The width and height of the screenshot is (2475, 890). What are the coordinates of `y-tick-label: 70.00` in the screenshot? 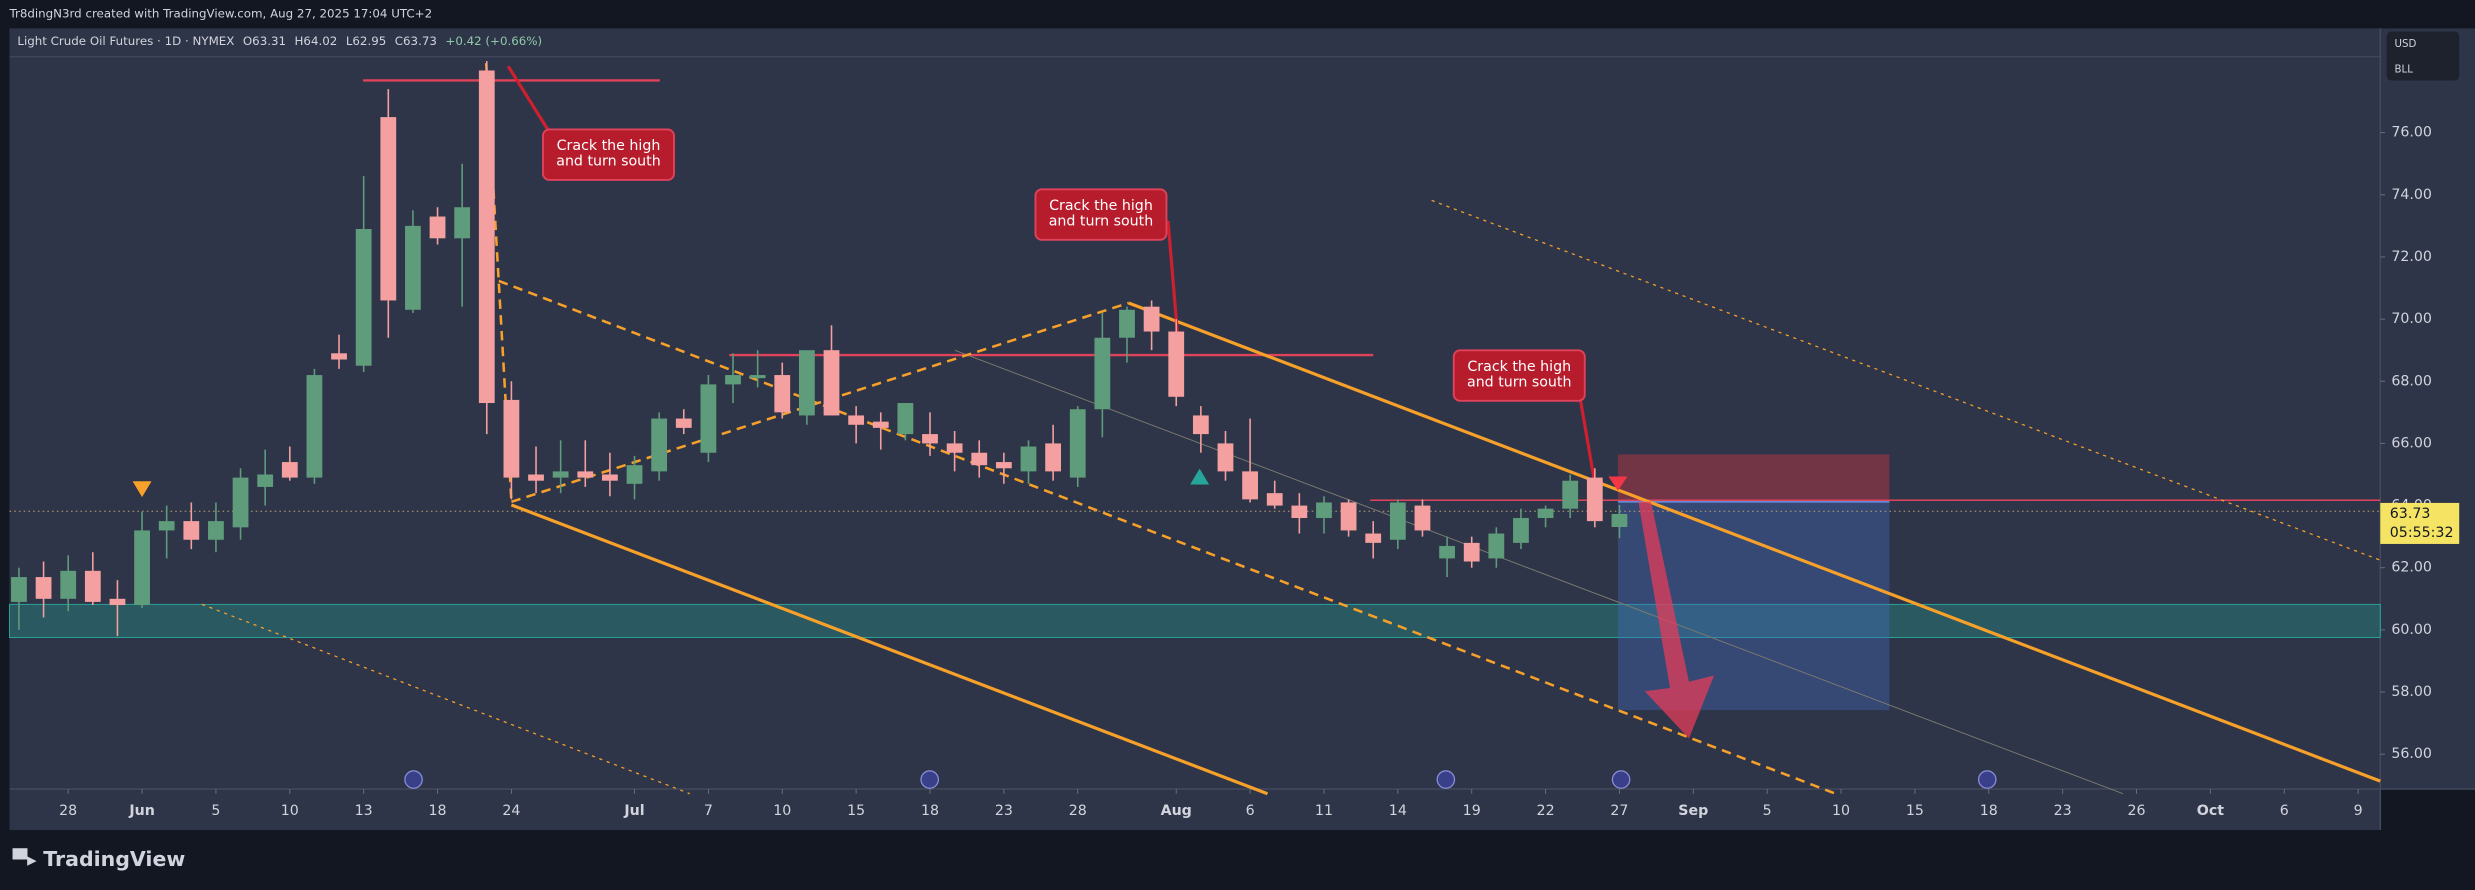 It's located at (2411, 319).